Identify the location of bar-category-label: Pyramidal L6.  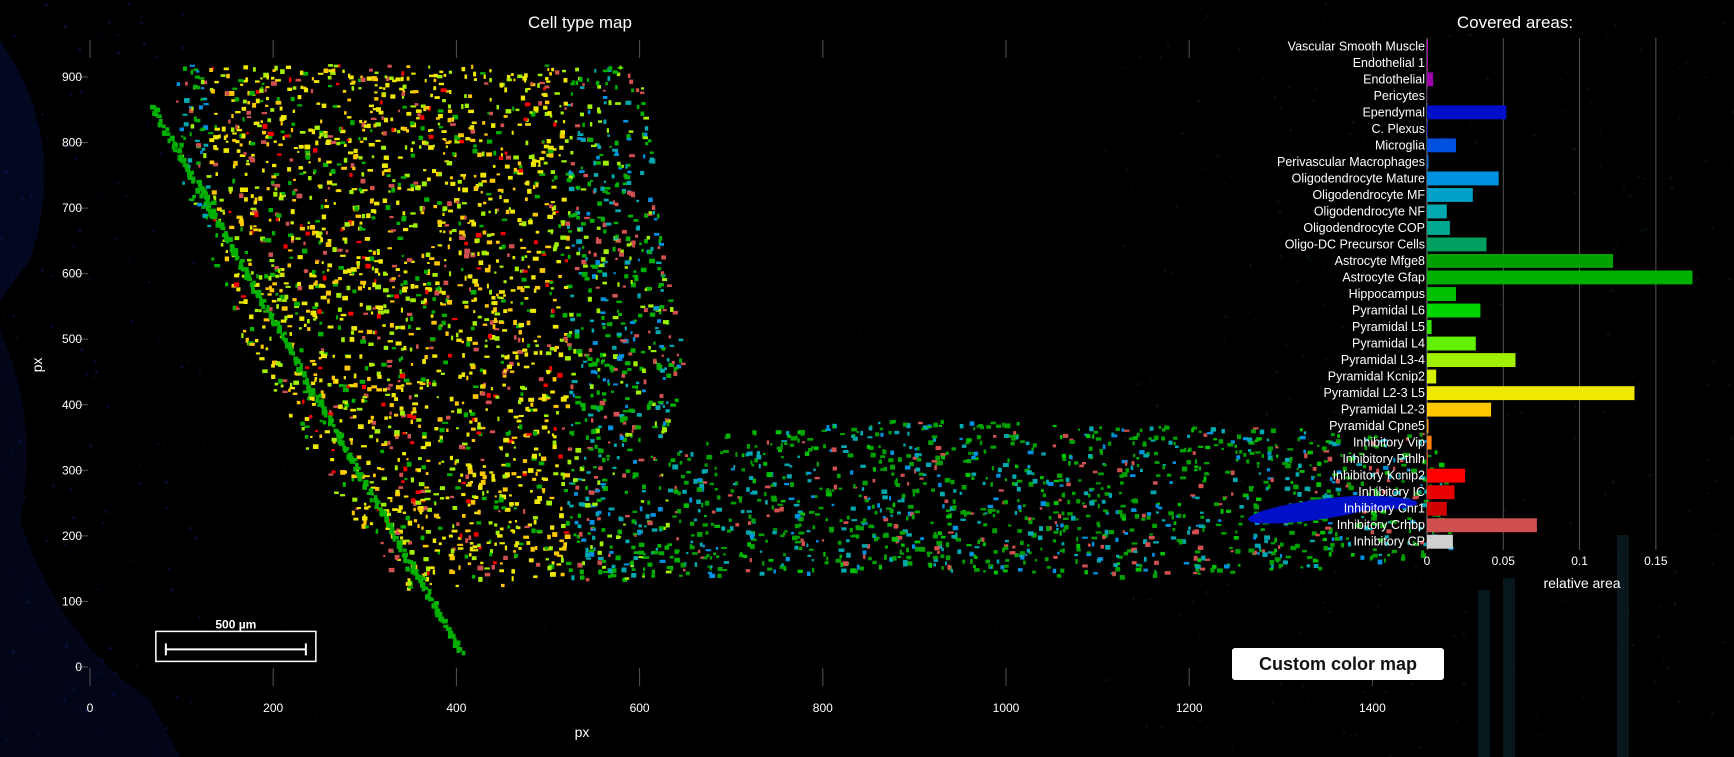
(1388, 311).